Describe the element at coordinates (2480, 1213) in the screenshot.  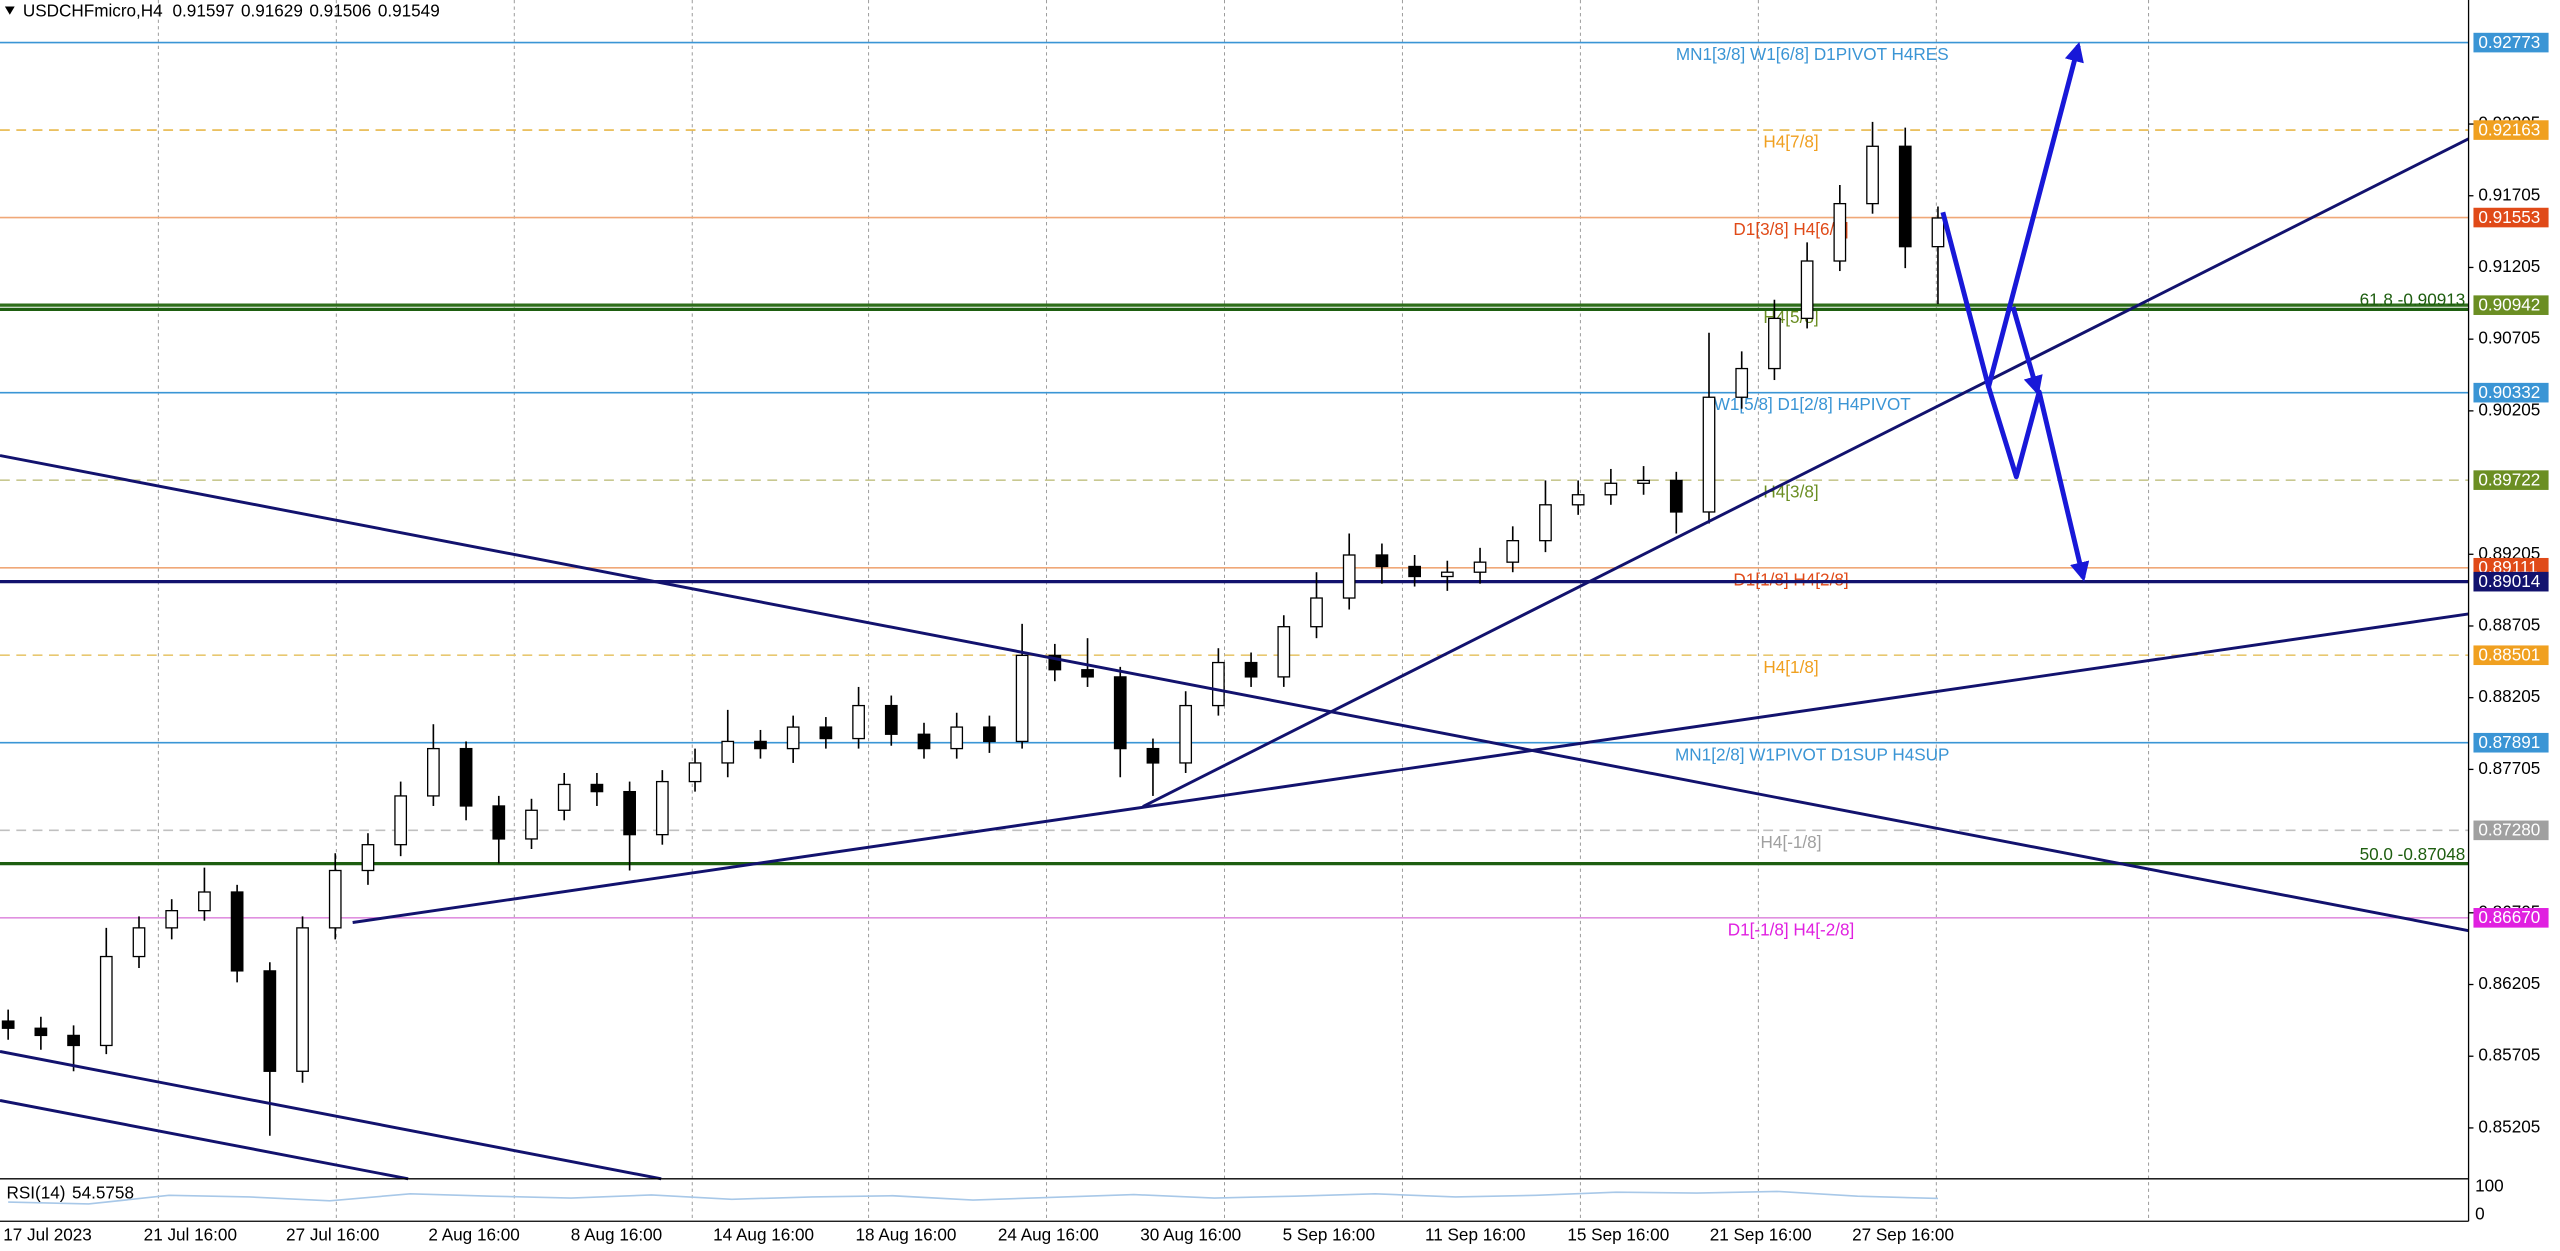
I see `rsi-tick-label: 0` at that location.